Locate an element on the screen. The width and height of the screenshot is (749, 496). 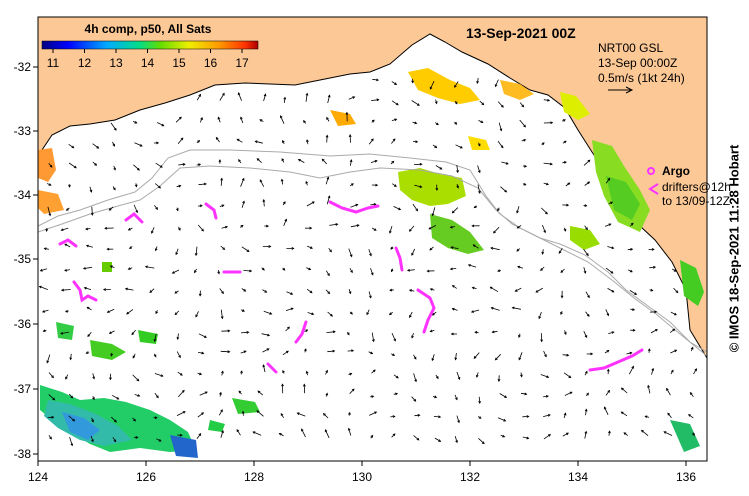
x-tick-label: 132 is located at coordinates (470, 477).